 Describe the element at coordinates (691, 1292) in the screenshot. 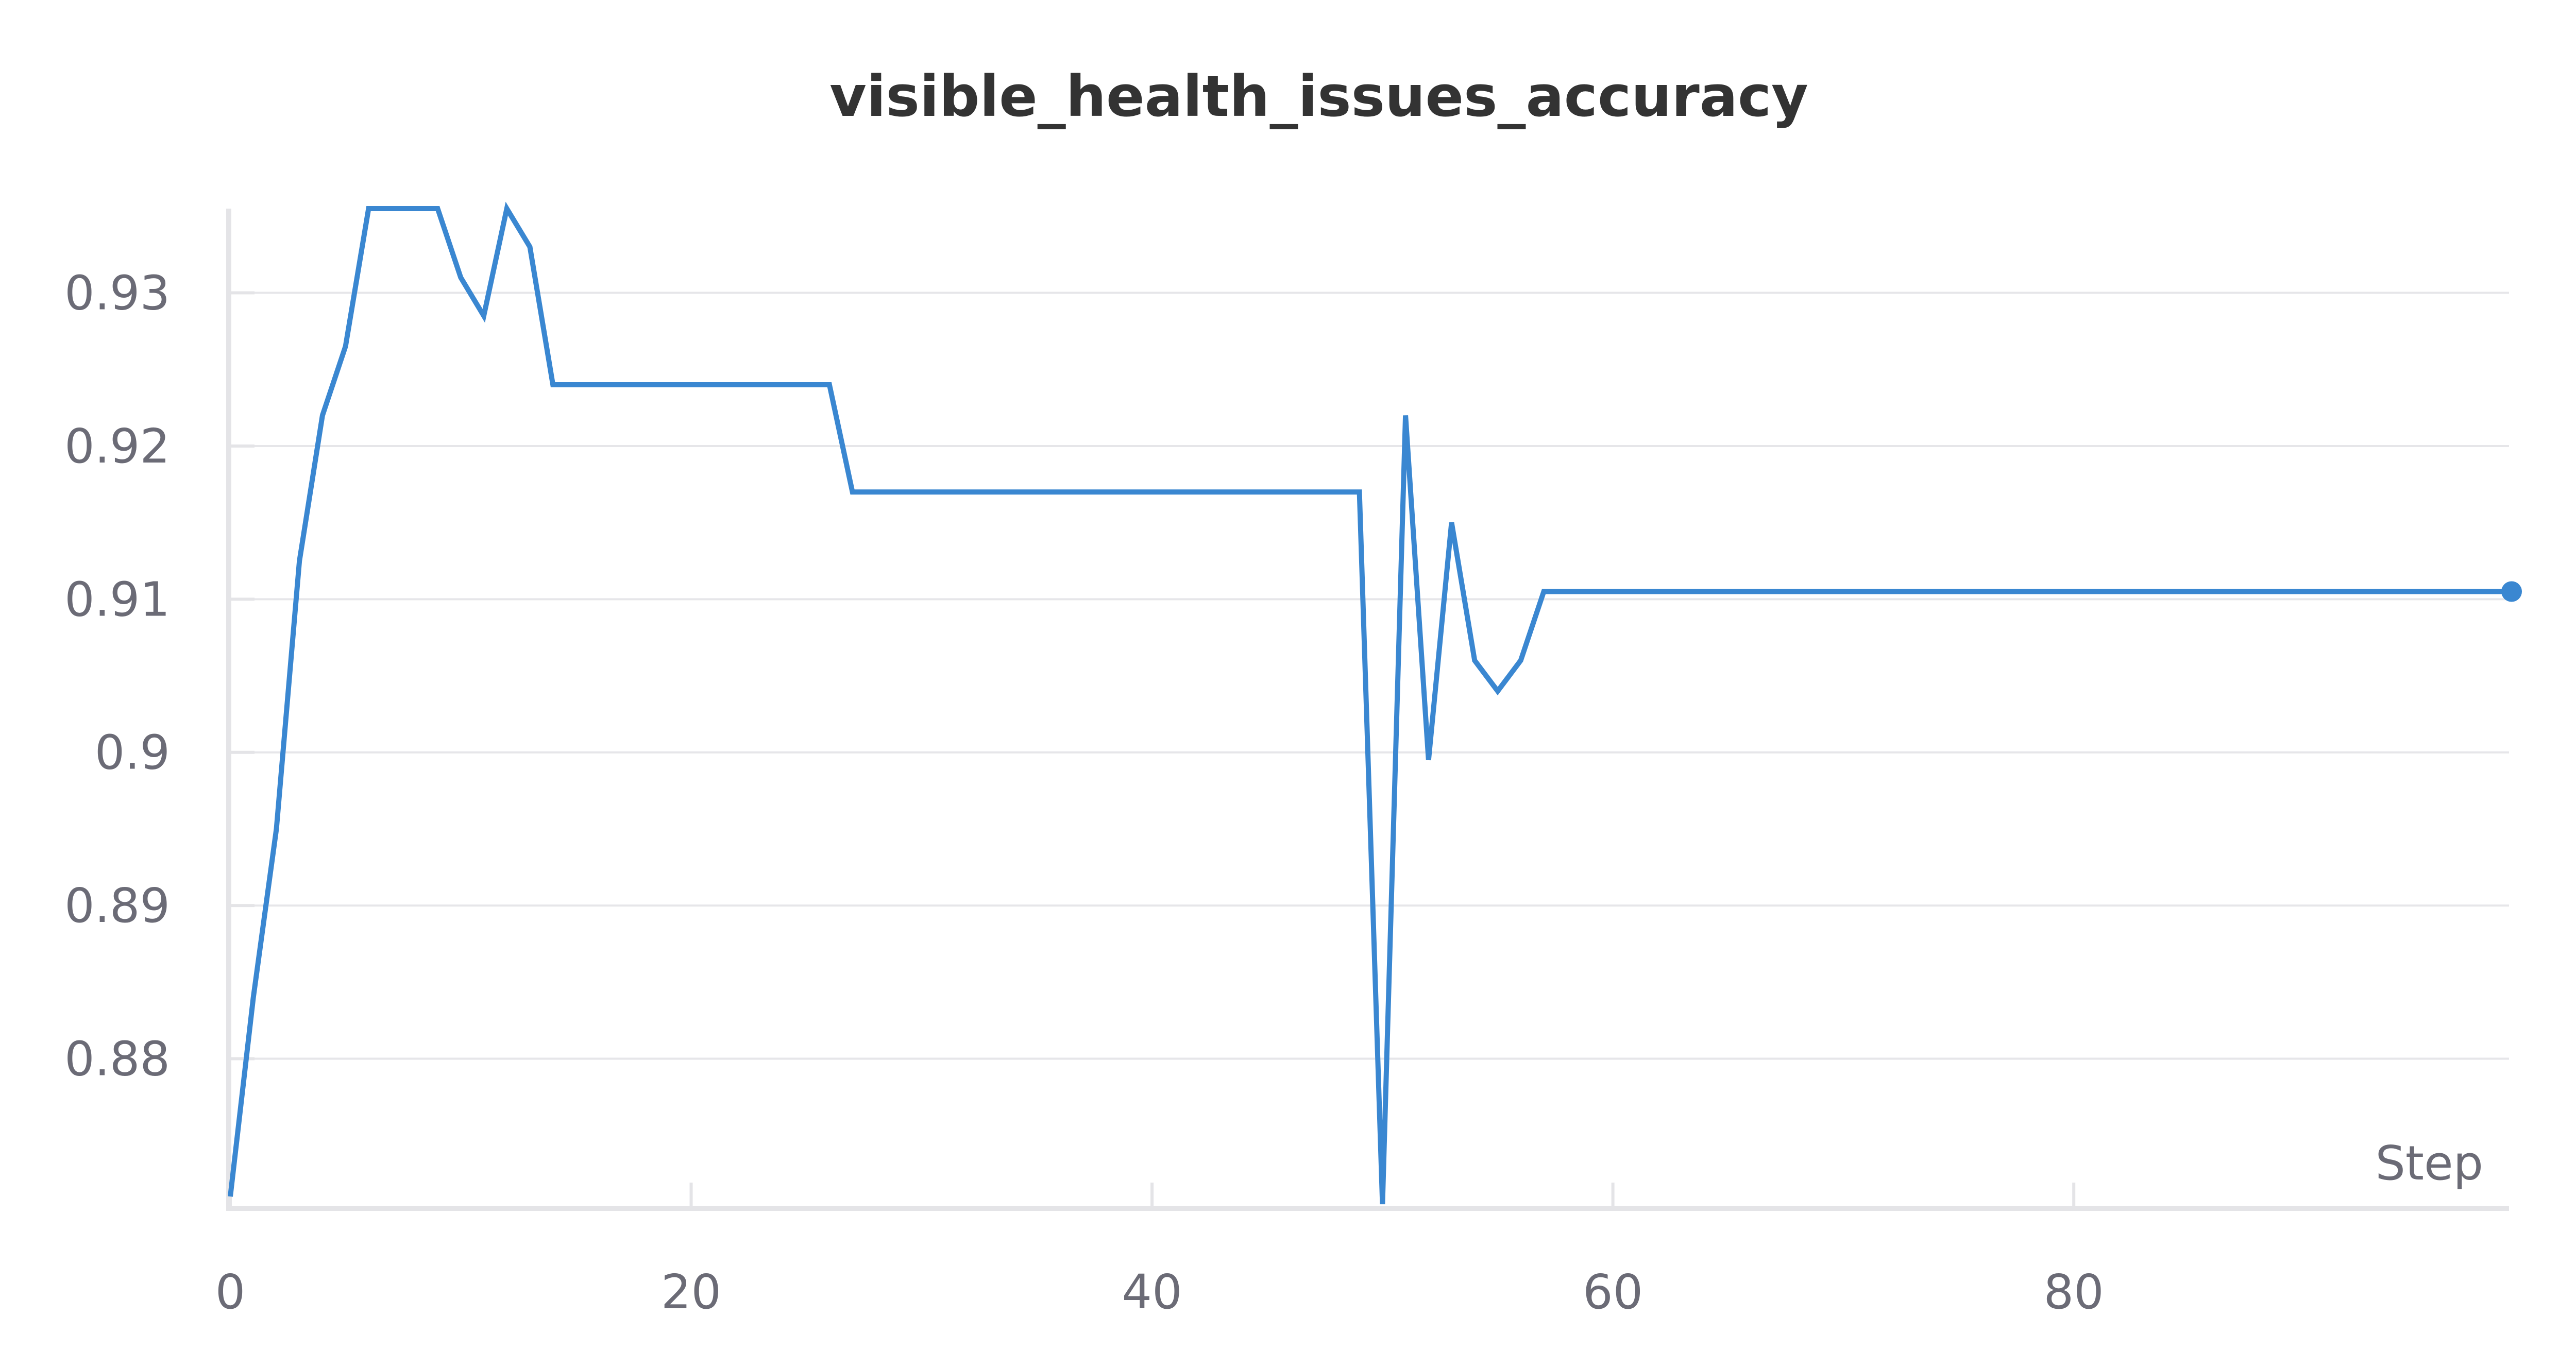

I see `x-tick-label: 20` at that location.